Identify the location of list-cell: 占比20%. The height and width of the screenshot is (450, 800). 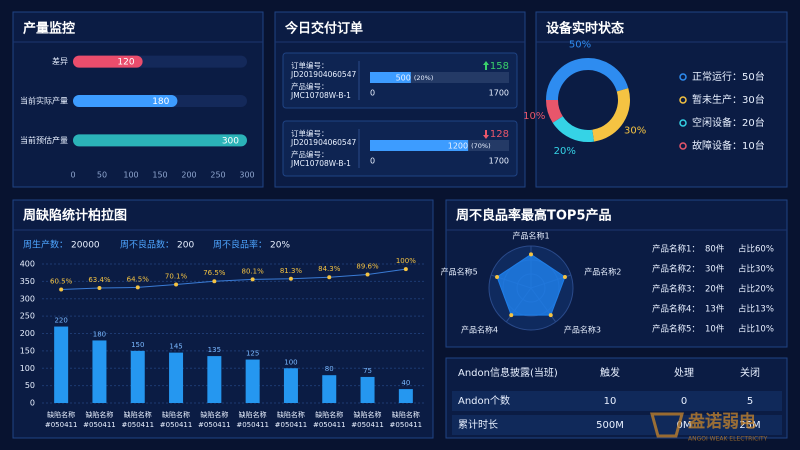
(756, 289).